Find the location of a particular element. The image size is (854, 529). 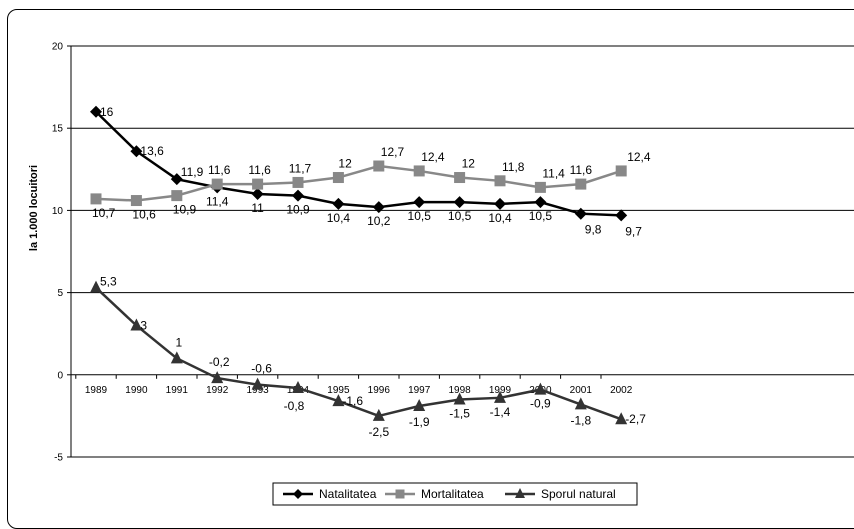

data-label: 12 is located at coordinates (345, 164).